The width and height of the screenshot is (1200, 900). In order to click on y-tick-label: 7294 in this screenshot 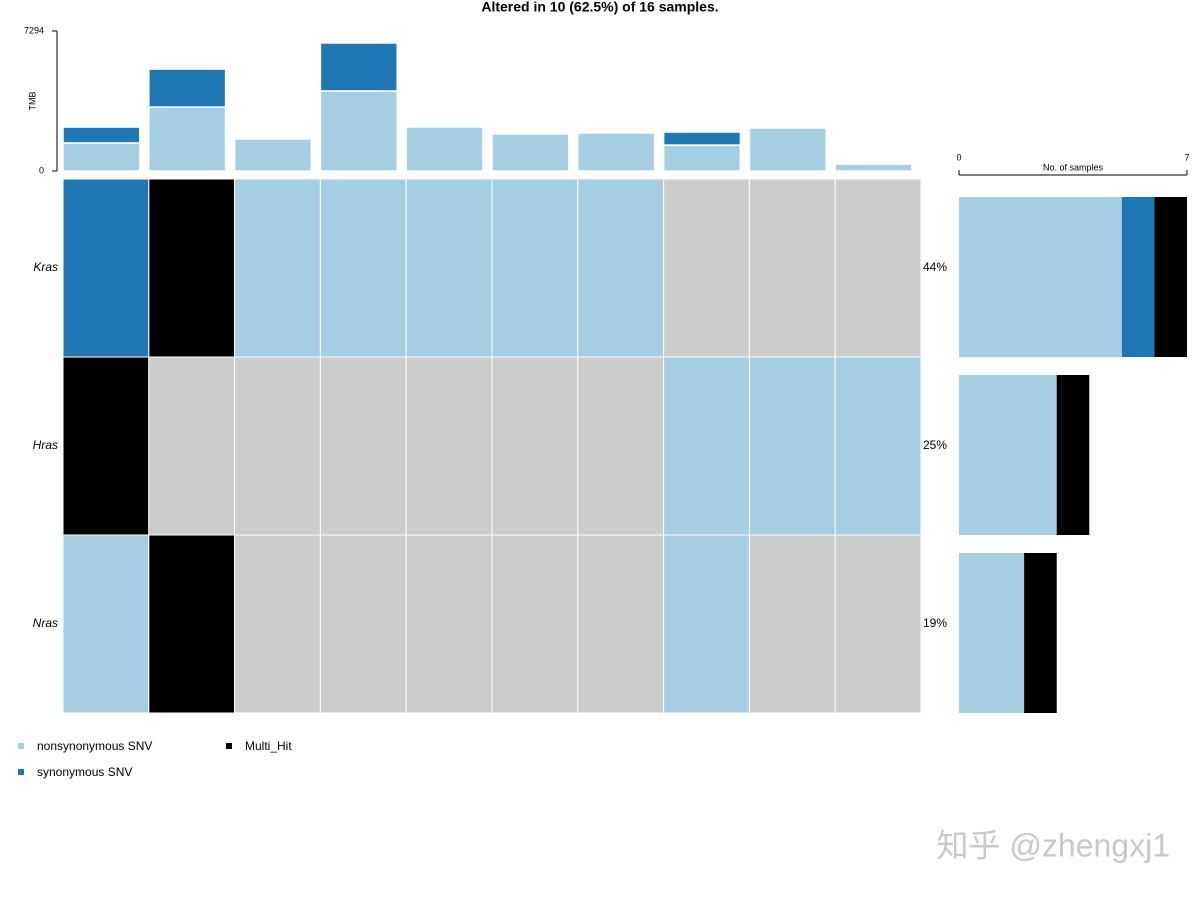, I will do `click(34, 30)`.